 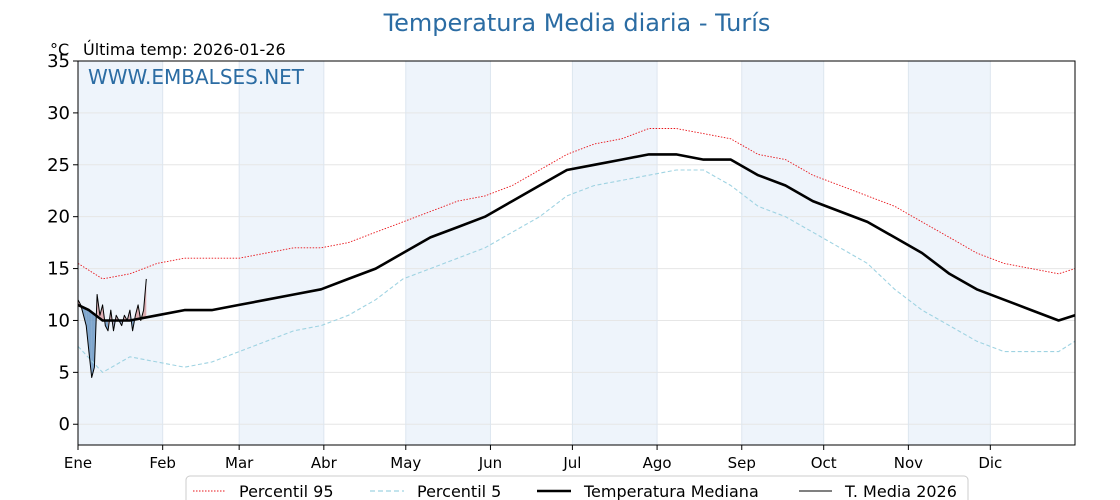 What do you see at coordinates (62, 243) in the screenshot?
I see `y-axis: 0 5 10 15 20 25 30 35` at bounding box center [62, 243].